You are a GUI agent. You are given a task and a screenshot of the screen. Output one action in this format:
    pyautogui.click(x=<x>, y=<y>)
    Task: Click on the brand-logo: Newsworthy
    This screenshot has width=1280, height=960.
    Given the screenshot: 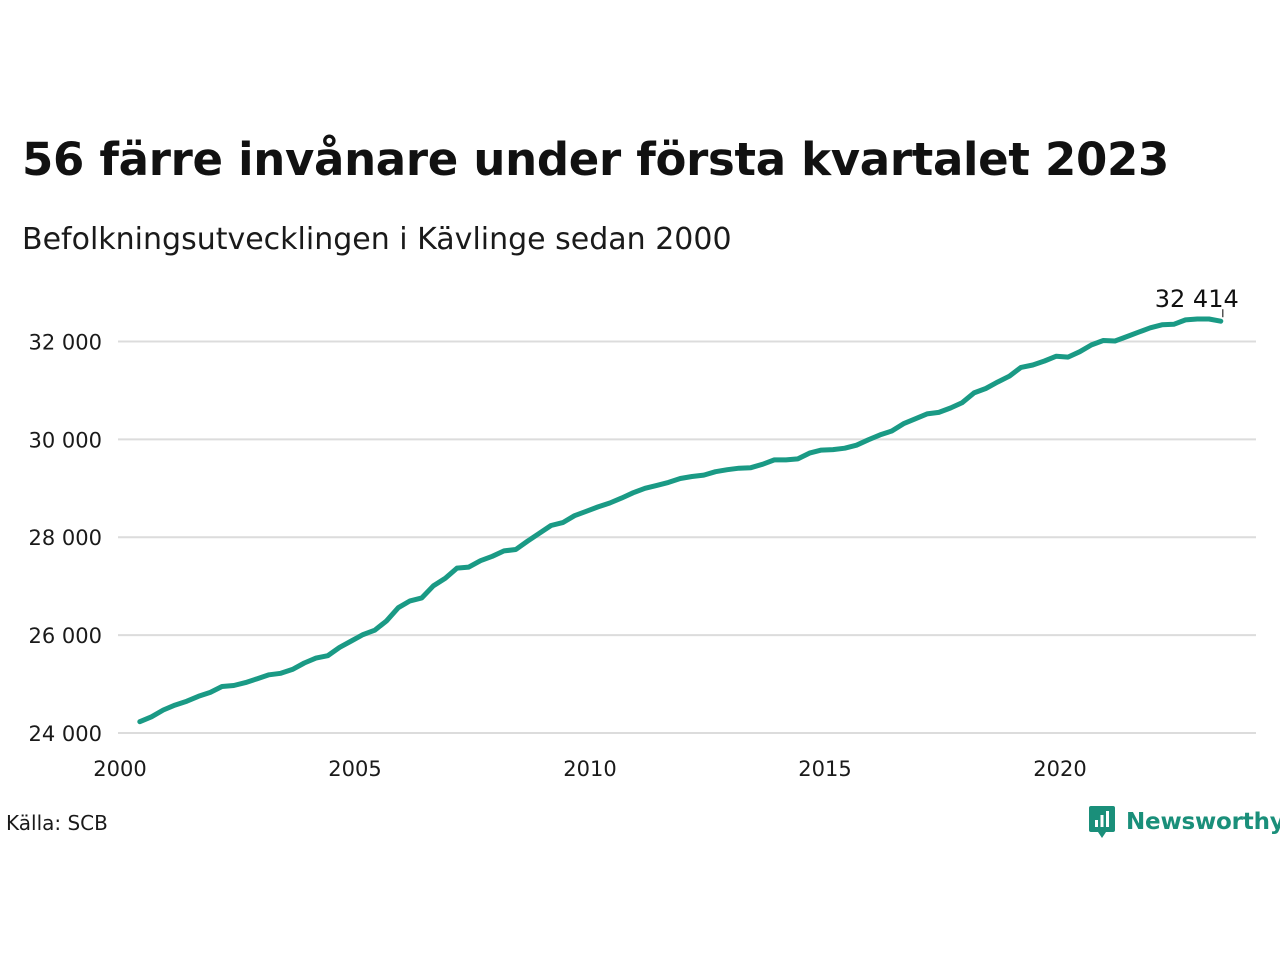 What is the action you would take?
    pyautogui.click(x=1184, y=822)
    